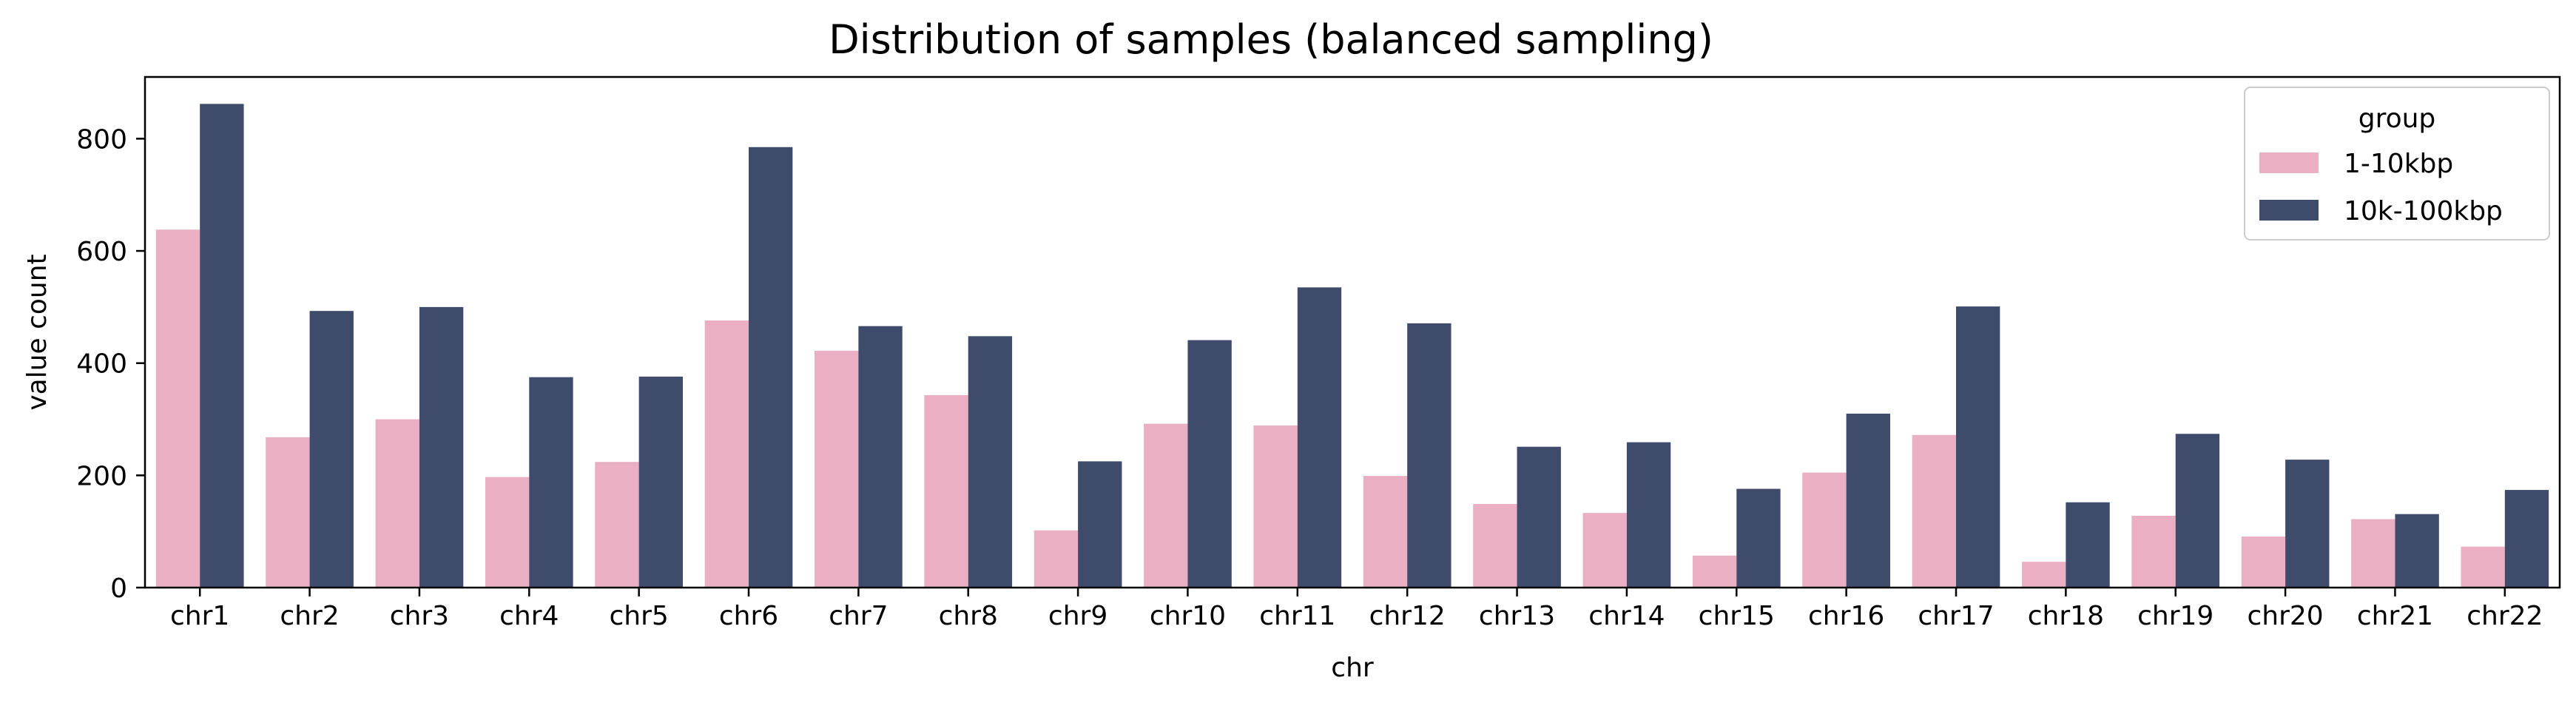 The width and height of the screenshot is (2576, 706). Describe the element at coordinates (1934, 511) in the screenshot. I see `bar-chr17-1-10kbp` at that location.